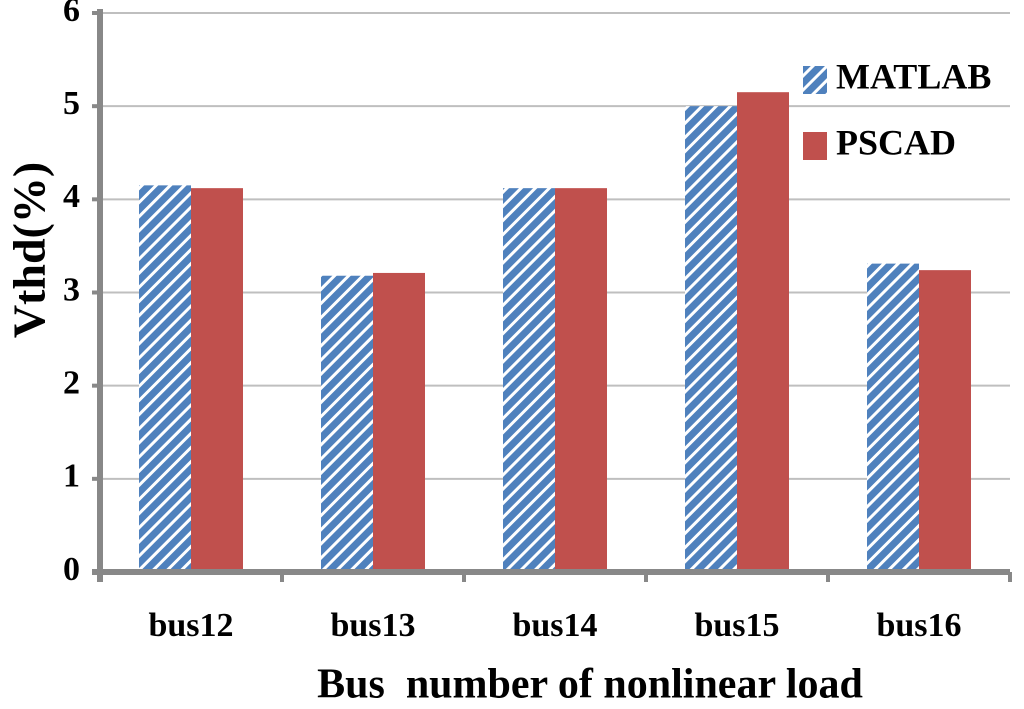 The height and width of the screenshot is (709, 1024). What do you see at coordinates (71, 289) in the screenshot?
I see `y-tick-label: 3` at bounding box center [71, 289].